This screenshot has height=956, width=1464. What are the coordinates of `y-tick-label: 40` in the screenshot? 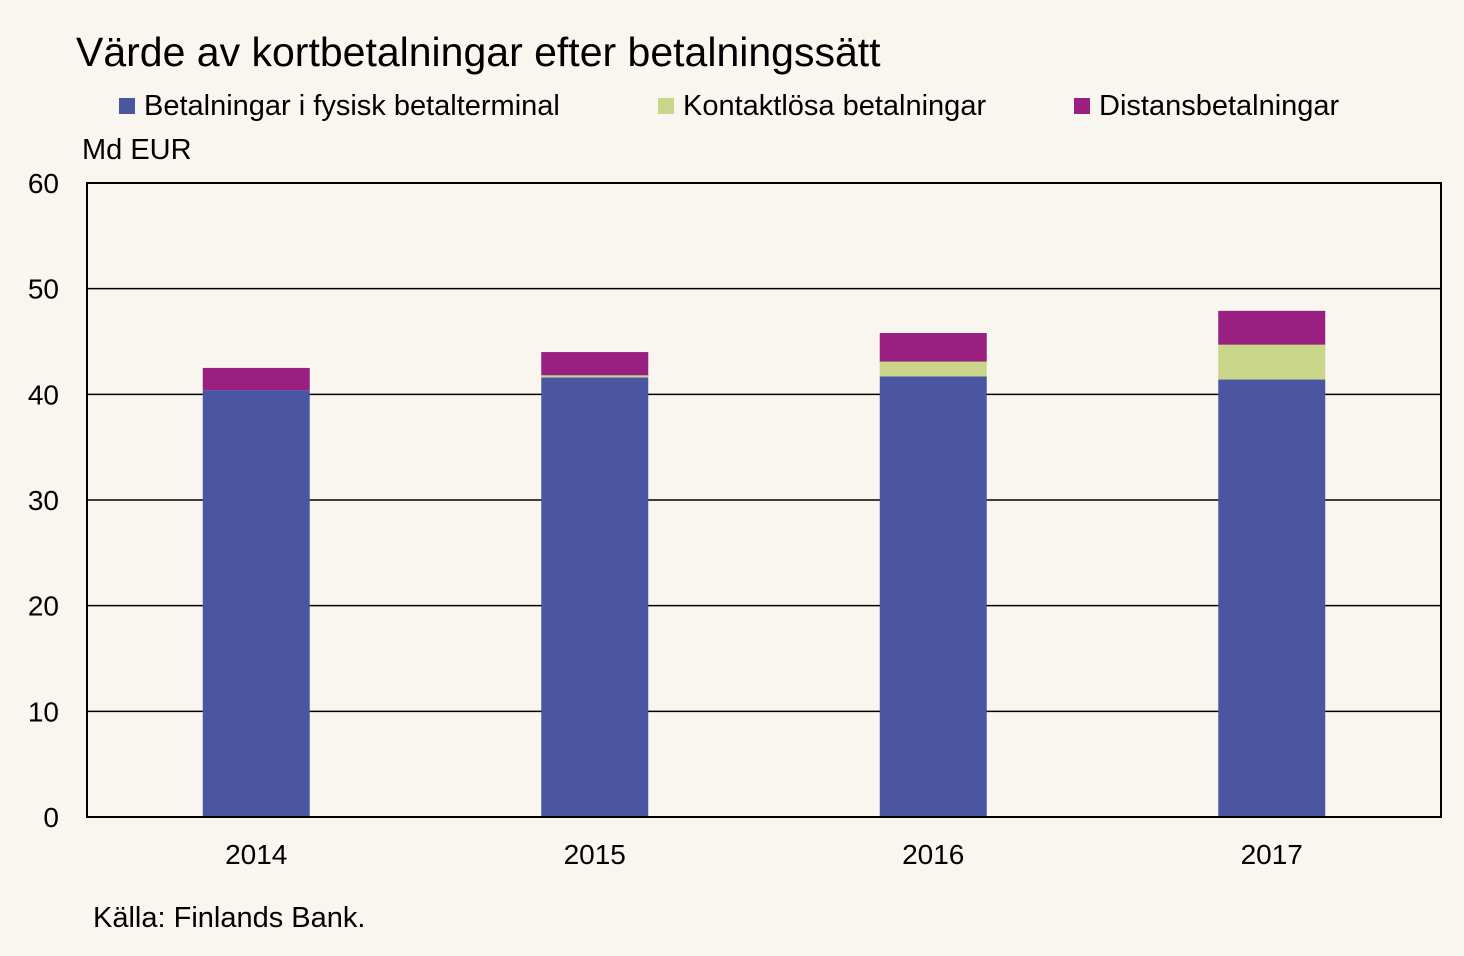 It's located at (43, 394).